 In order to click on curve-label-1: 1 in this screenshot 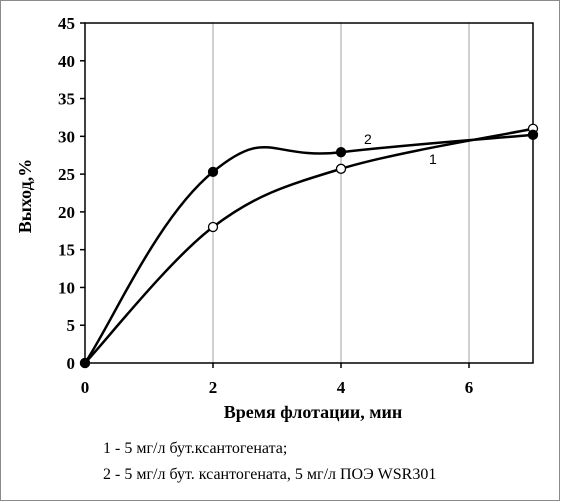, I will do `click(433, 159)`.